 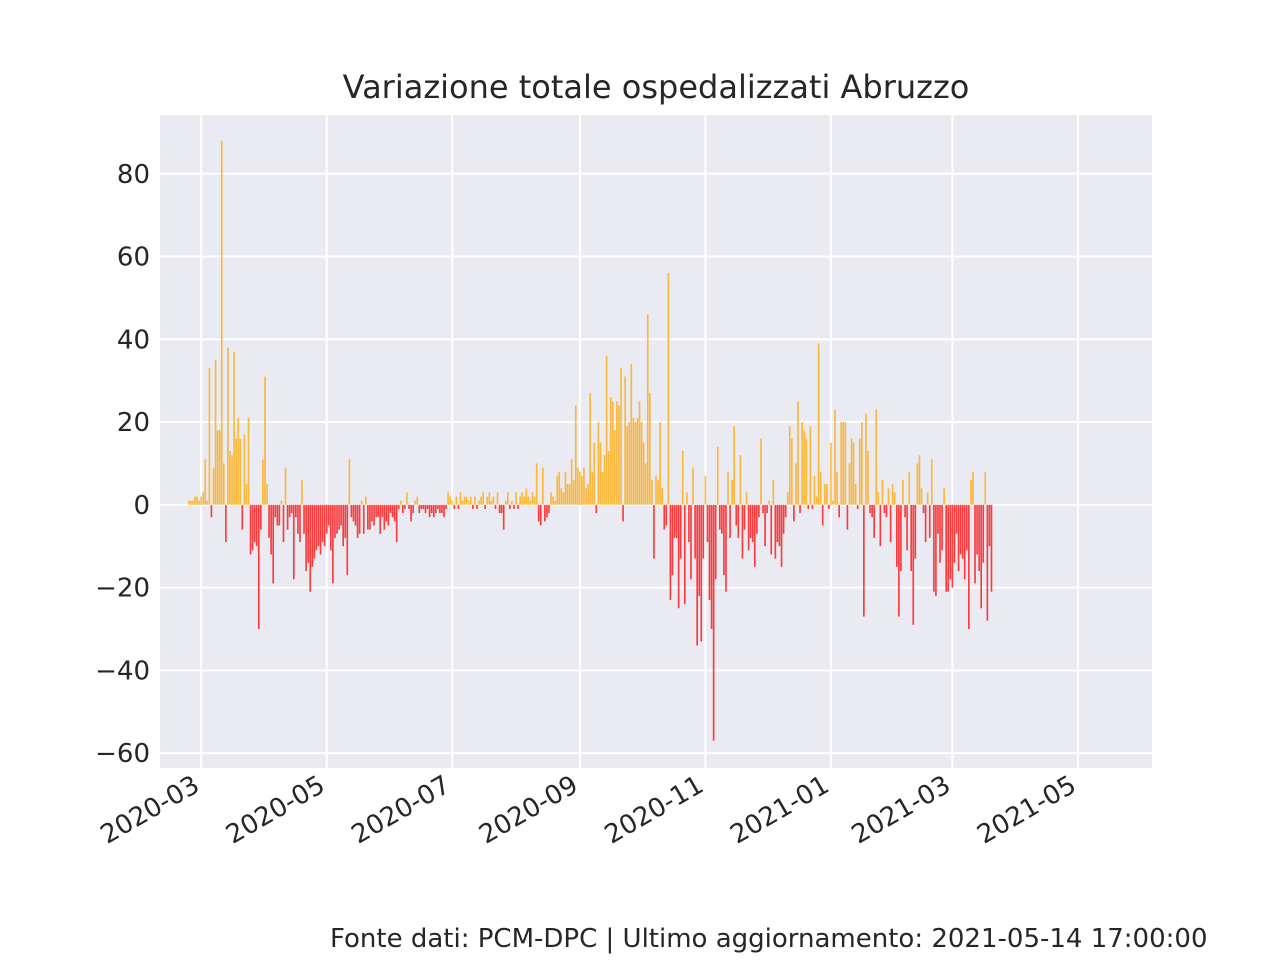 What do you see at coordinates (654, 810) in the screenshot?
I see `x-tick-label: 2020-11` at bounding box center [654, 810].